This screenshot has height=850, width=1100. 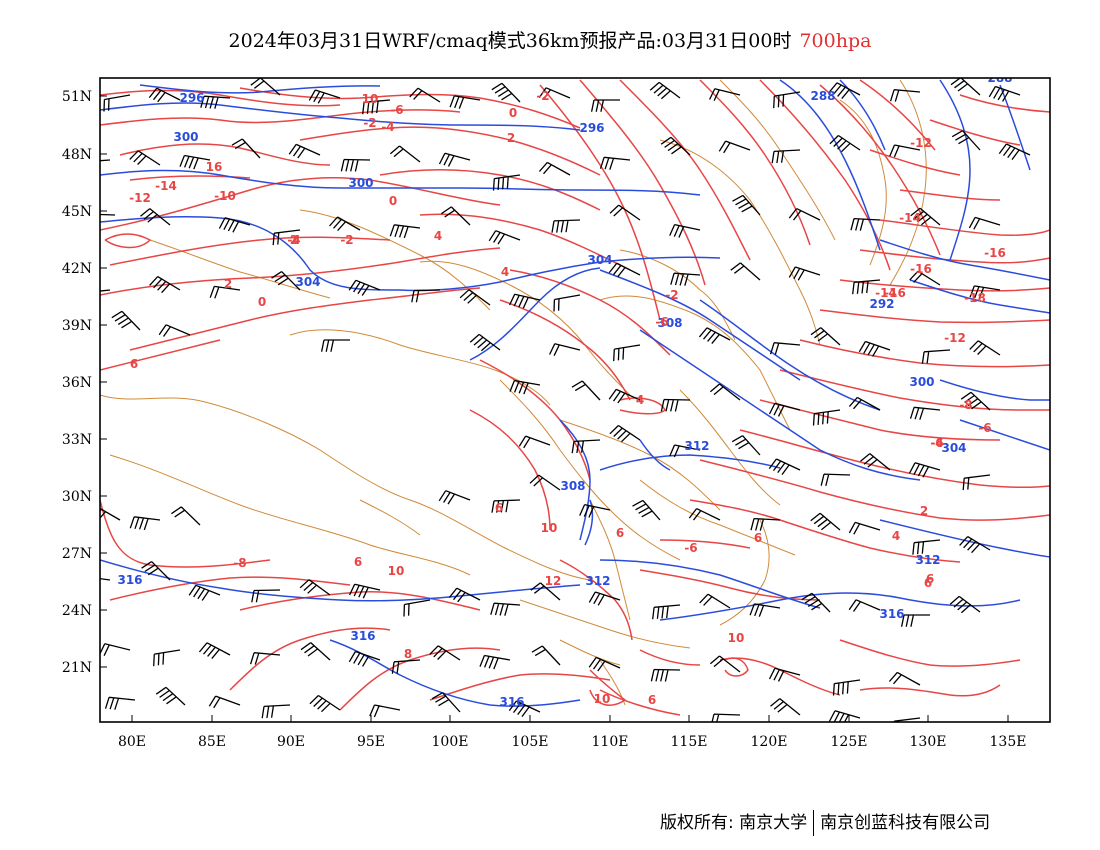 What do you see at coordinates (572, 486) in the screenshot?
I see `height-label: 308` at bounding box center [572, 486].